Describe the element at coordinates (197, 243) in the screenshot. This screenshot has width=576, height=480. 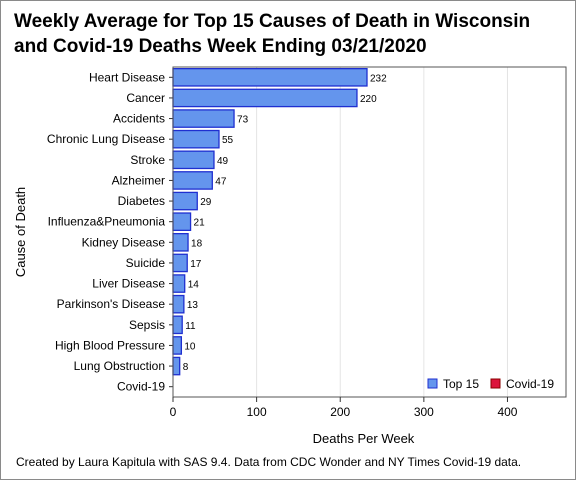
I see `data-label-8: 18` at that location.